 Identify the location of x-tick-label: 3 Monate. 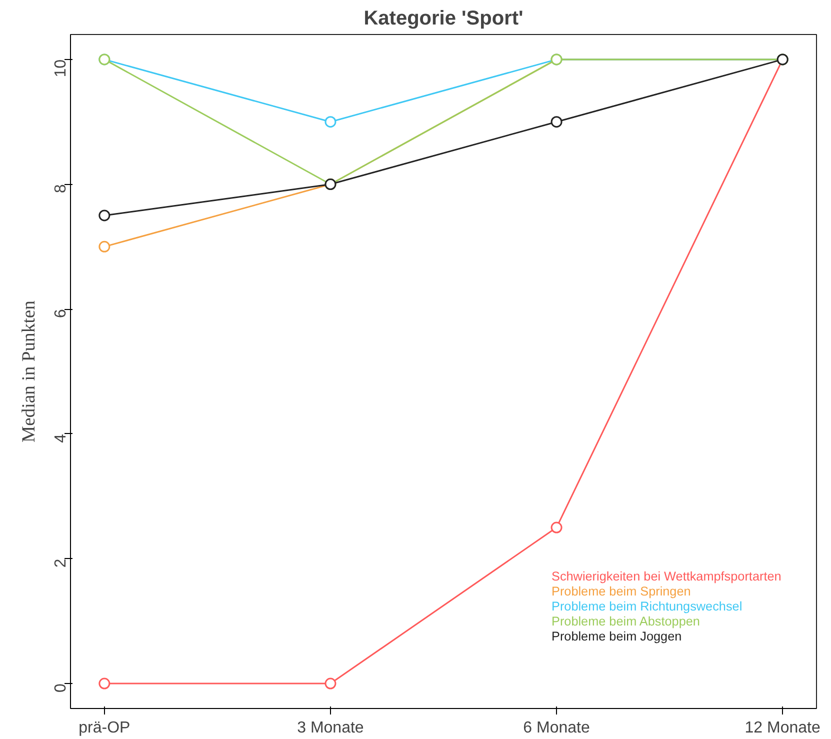
(330, 728).